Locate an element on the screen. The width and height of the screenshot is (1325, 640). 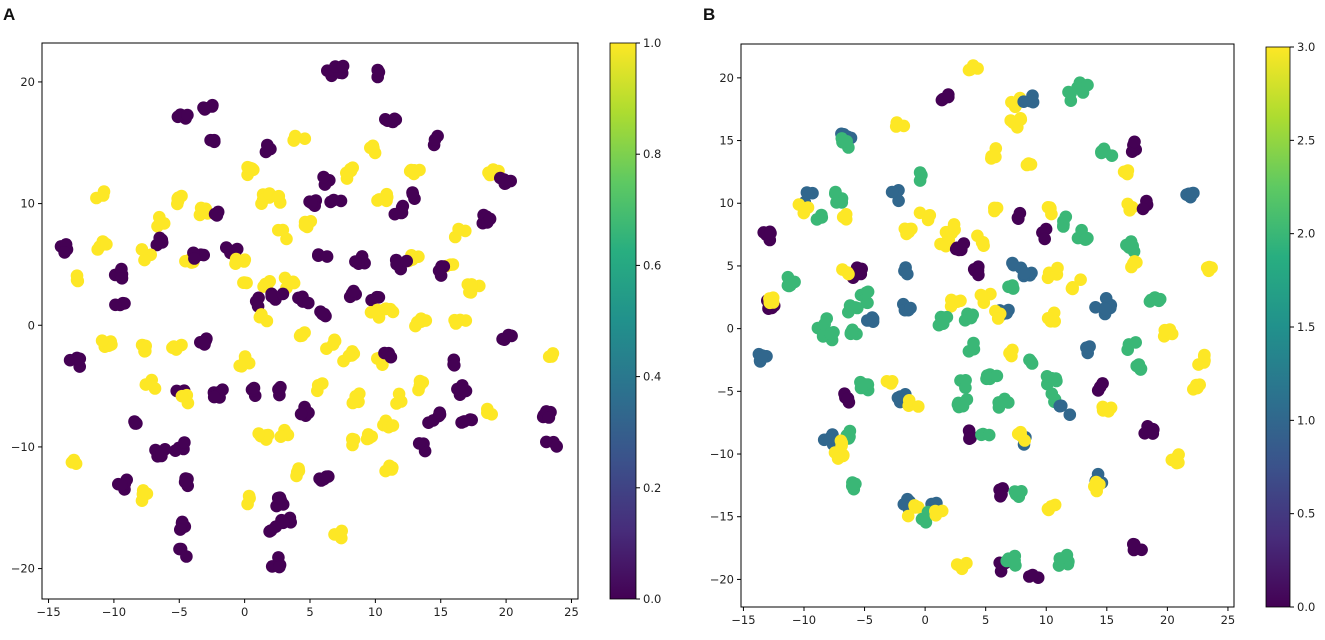
colorbar-tick-label: 1.0 is located at coordinates (652, 43).